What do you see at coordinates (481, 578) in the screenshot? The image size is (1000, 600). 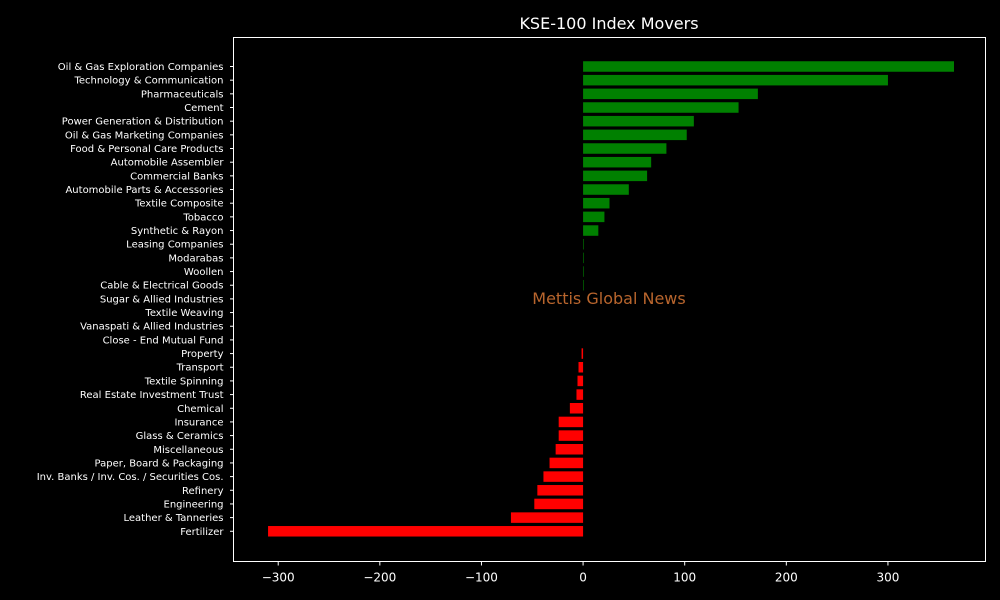 I see `x-tick-label-2: −100` at bounding box center [481, 578].